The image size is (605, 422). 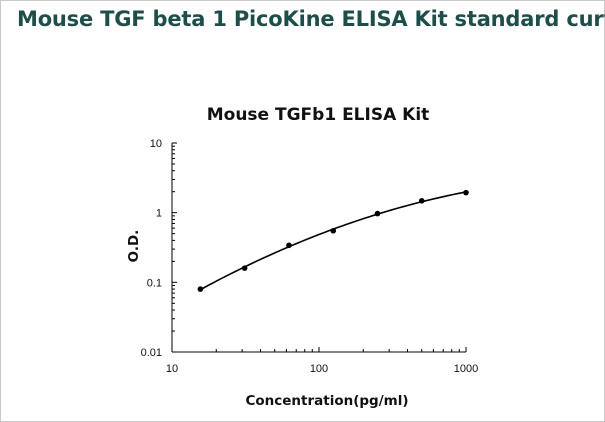 What do you see at coordinates (318, 115) in the screenshot?
I see `chart-title: Mouse TGFb1 ELISA Kit` at bounding box center [318, 115].